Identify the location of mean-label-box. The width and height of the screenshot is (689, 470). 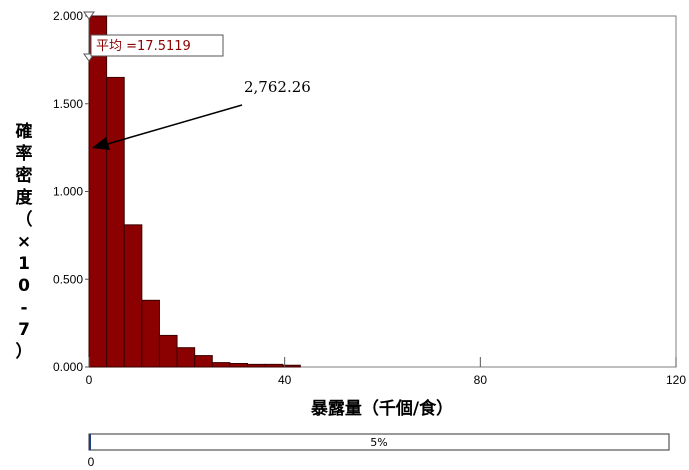
(157, 45).